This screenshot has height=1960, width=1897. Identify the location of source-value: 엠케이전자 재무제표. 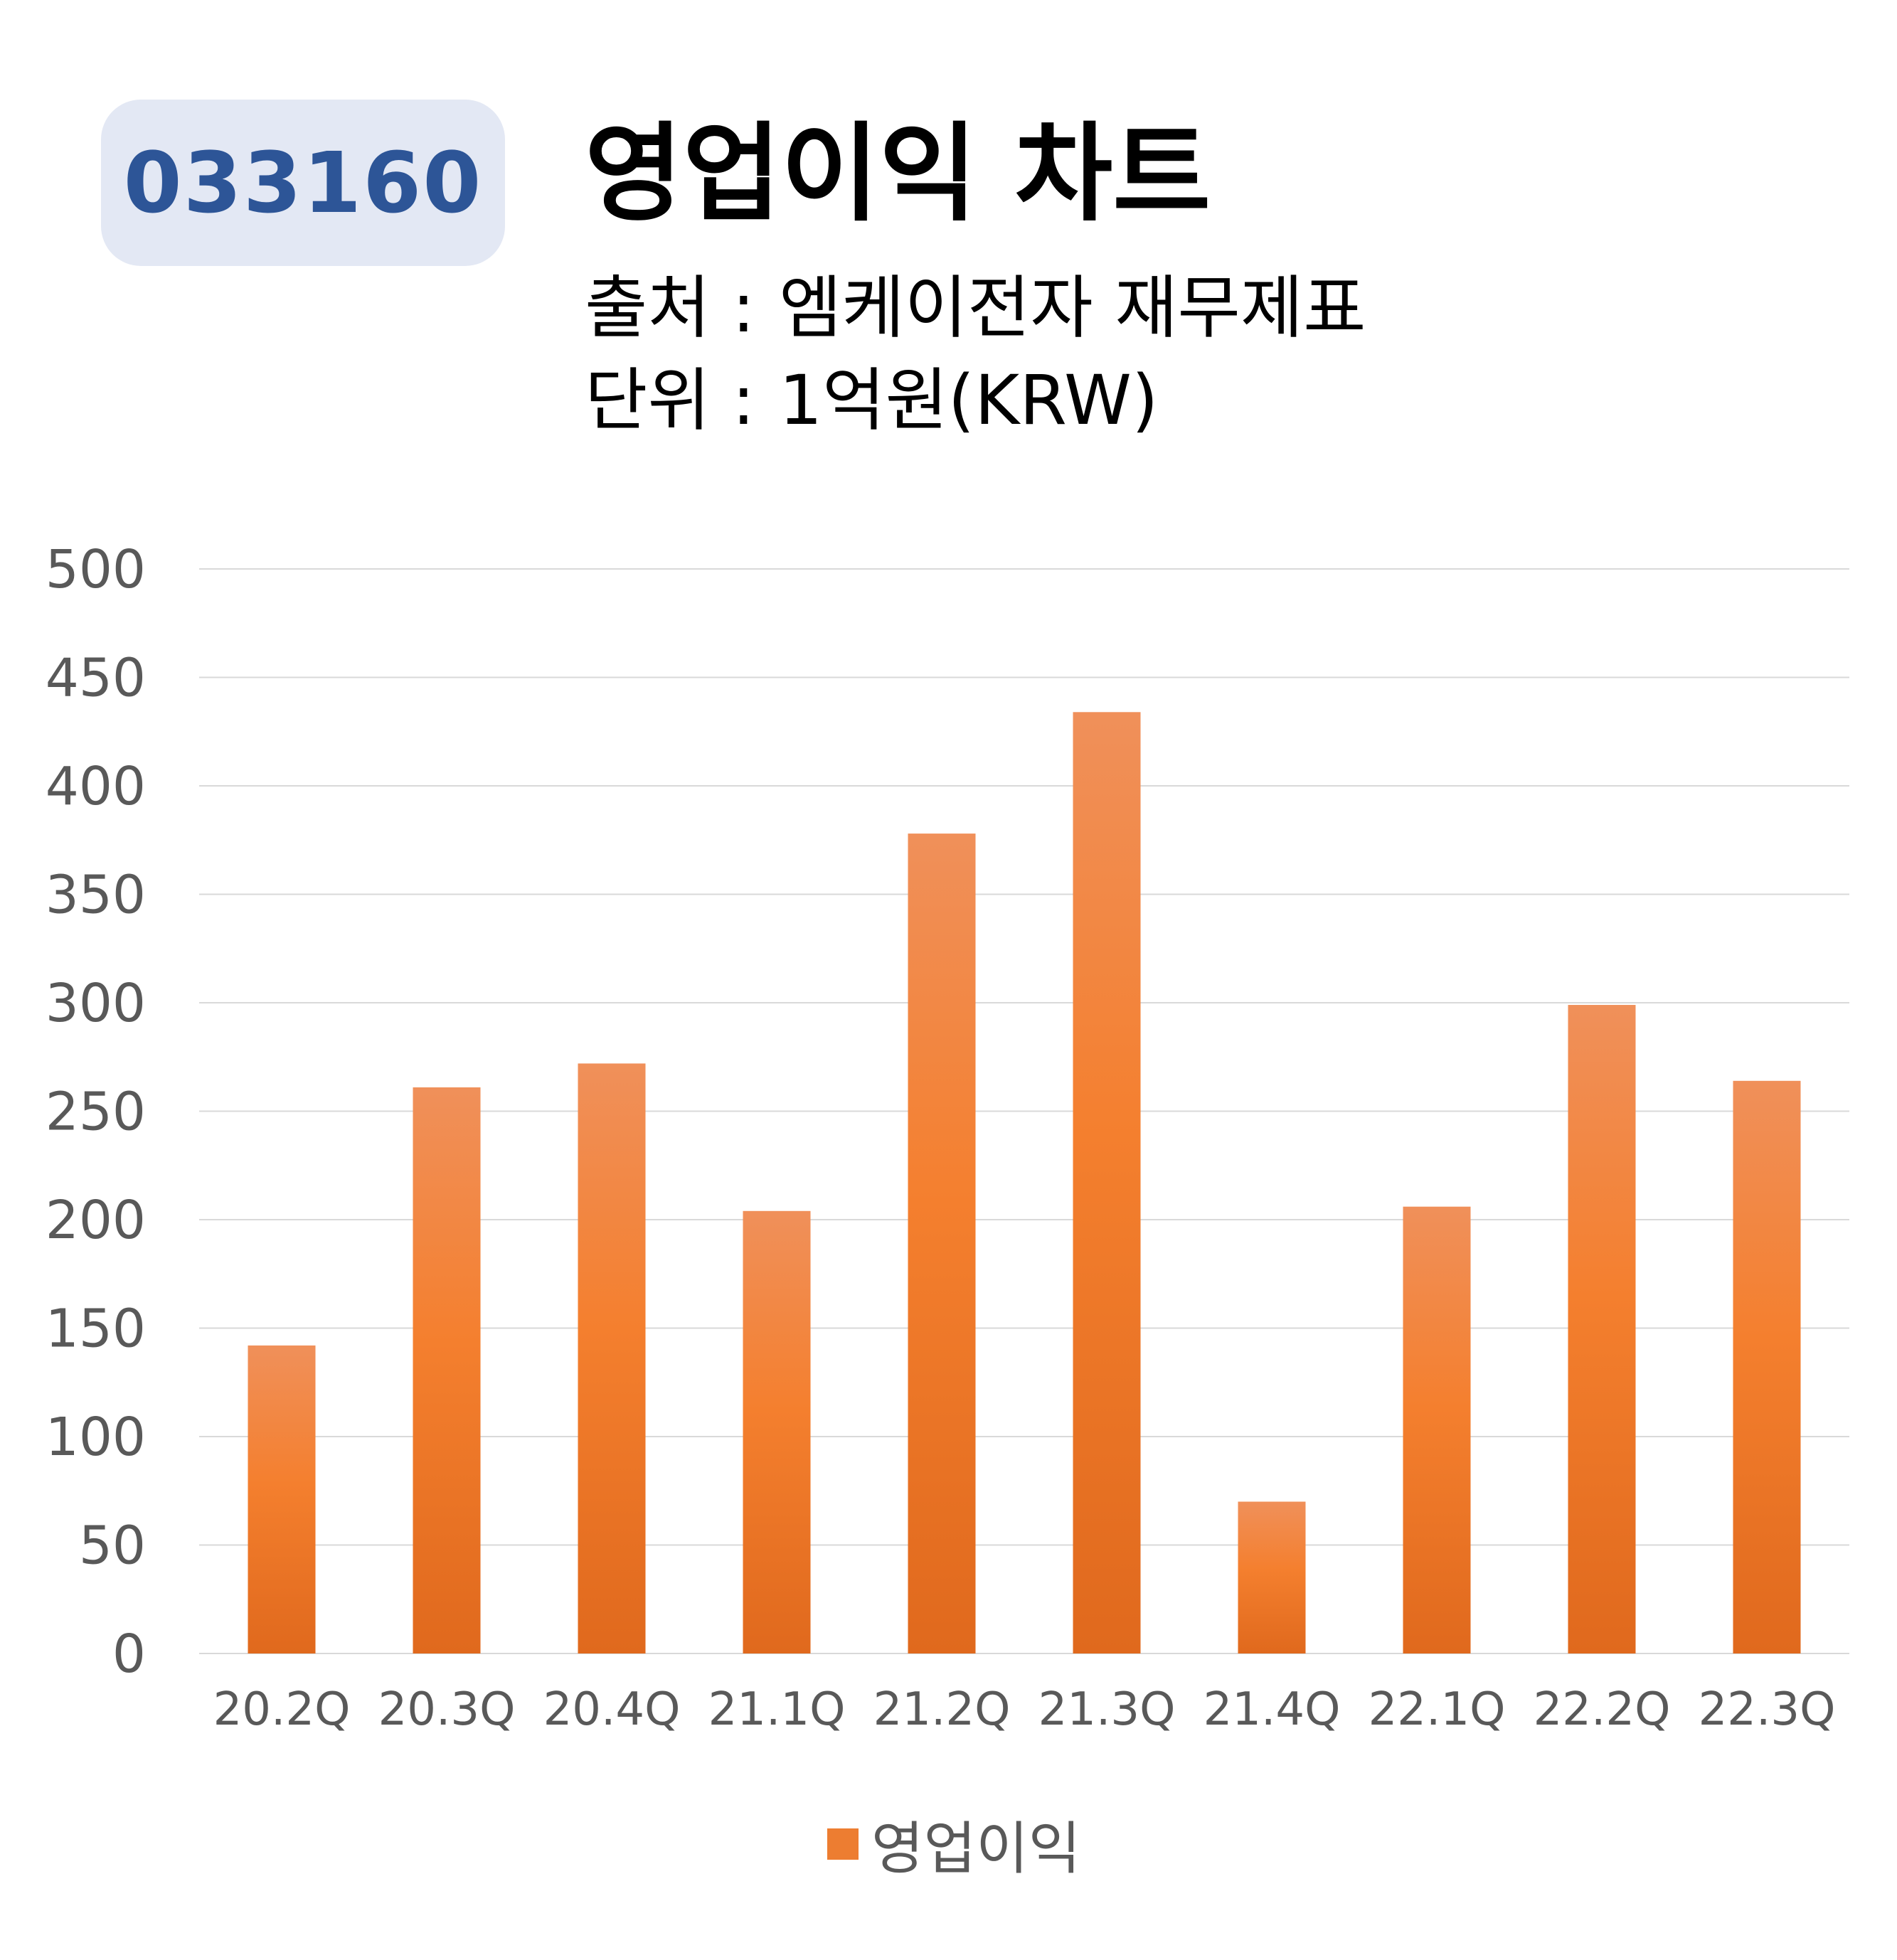
(1072, 308).